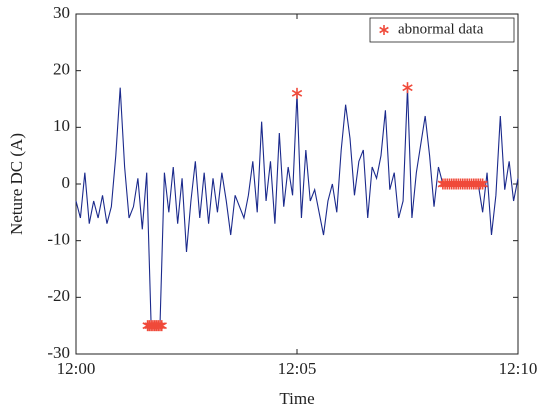 The width and height of the screenshot is (550, 416). Describe the element at coordinates (61, 69) in the screenshot. I see `y-tick-label: 20` at that location.